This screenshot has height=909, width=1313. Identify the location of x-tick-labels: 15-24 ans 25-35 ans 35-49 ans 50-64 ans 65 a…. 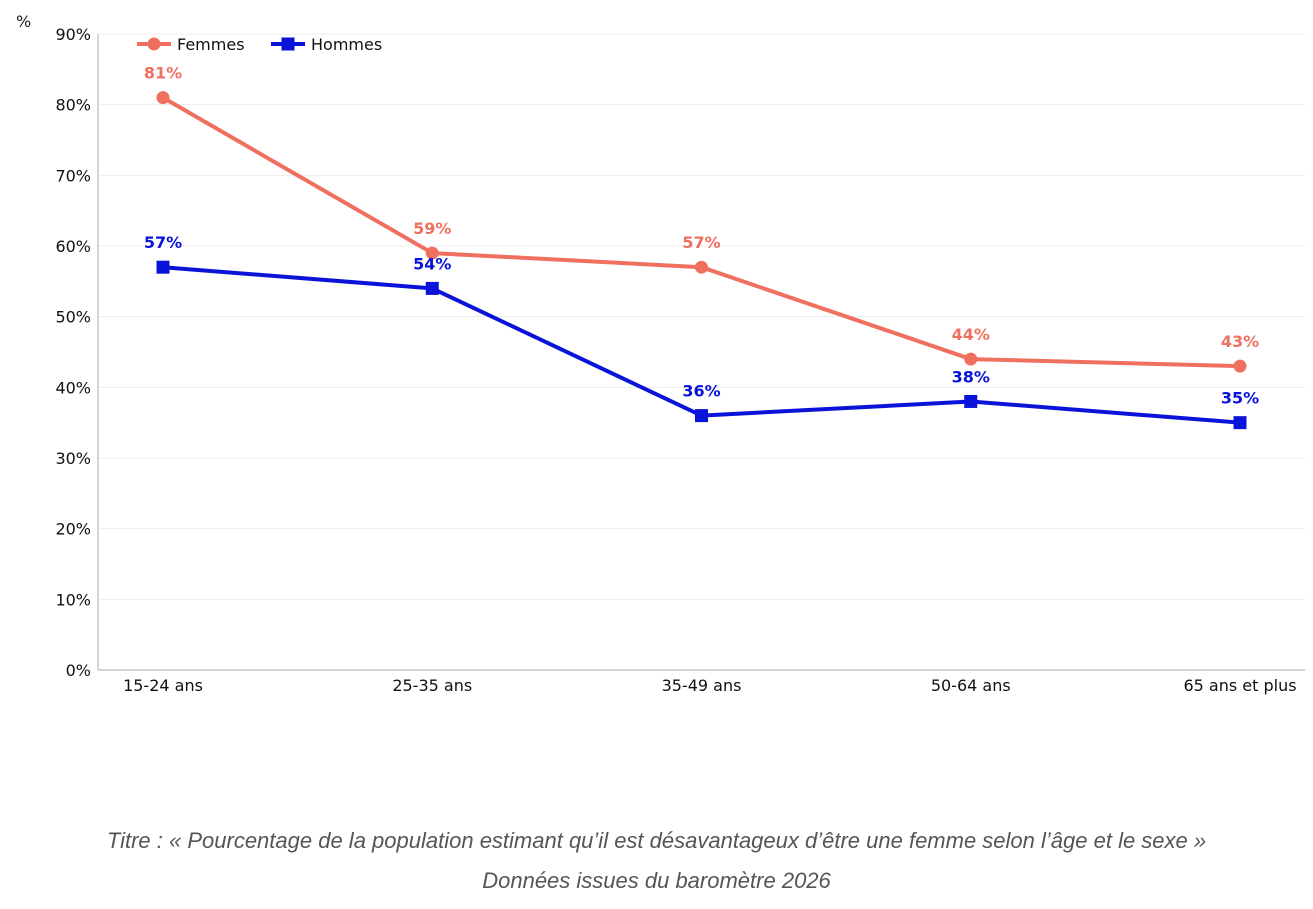
(709, 685).